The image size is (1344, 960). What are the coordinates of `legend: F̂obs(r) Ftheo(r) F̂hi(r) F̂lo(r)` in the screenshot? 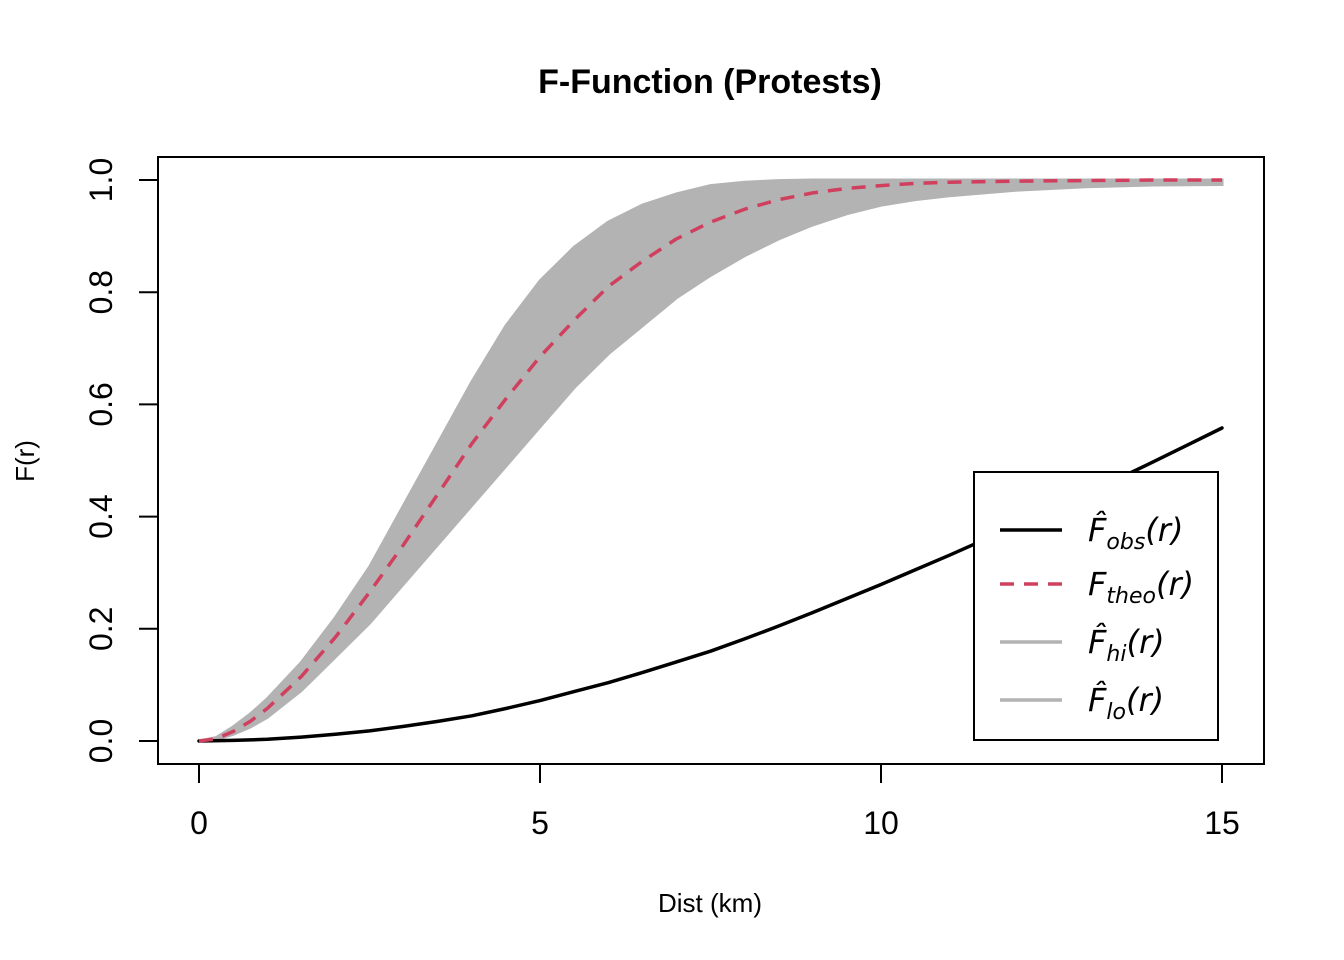 It's located at (1096, 606).